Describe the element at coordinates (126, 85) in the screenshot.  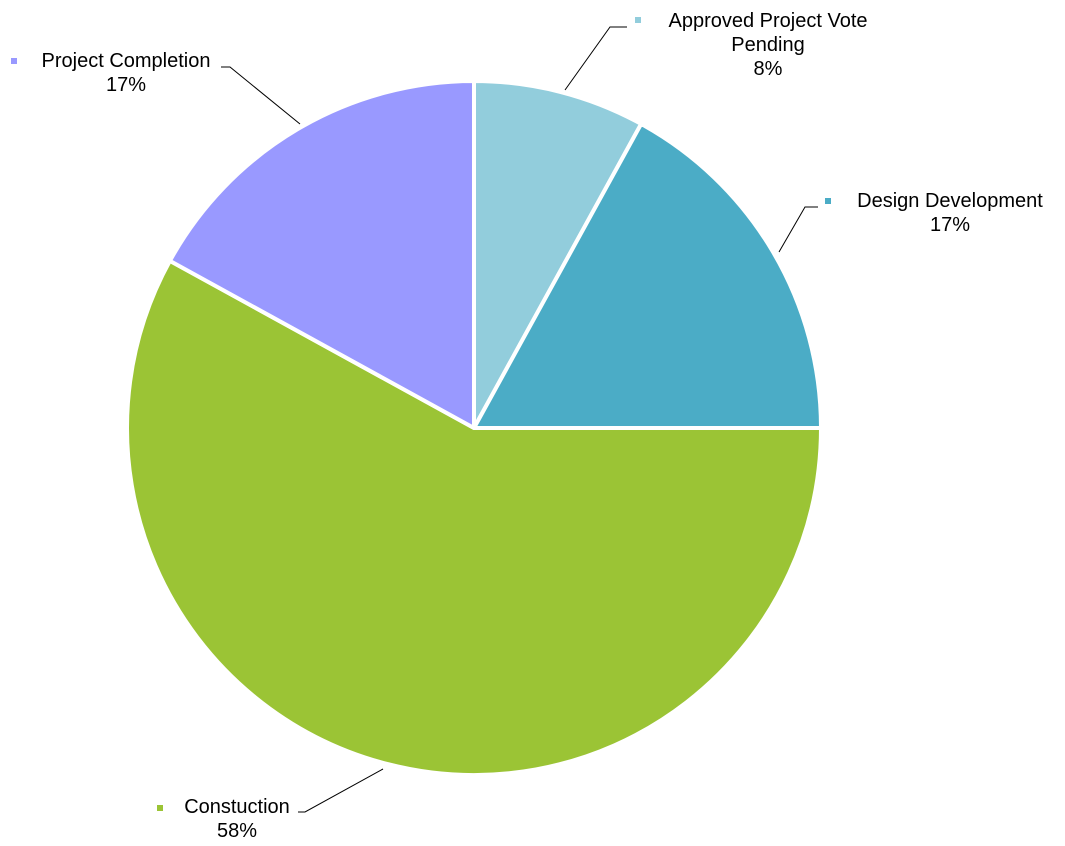
I see `data-label-percent-project-completion: 17%` at that location.